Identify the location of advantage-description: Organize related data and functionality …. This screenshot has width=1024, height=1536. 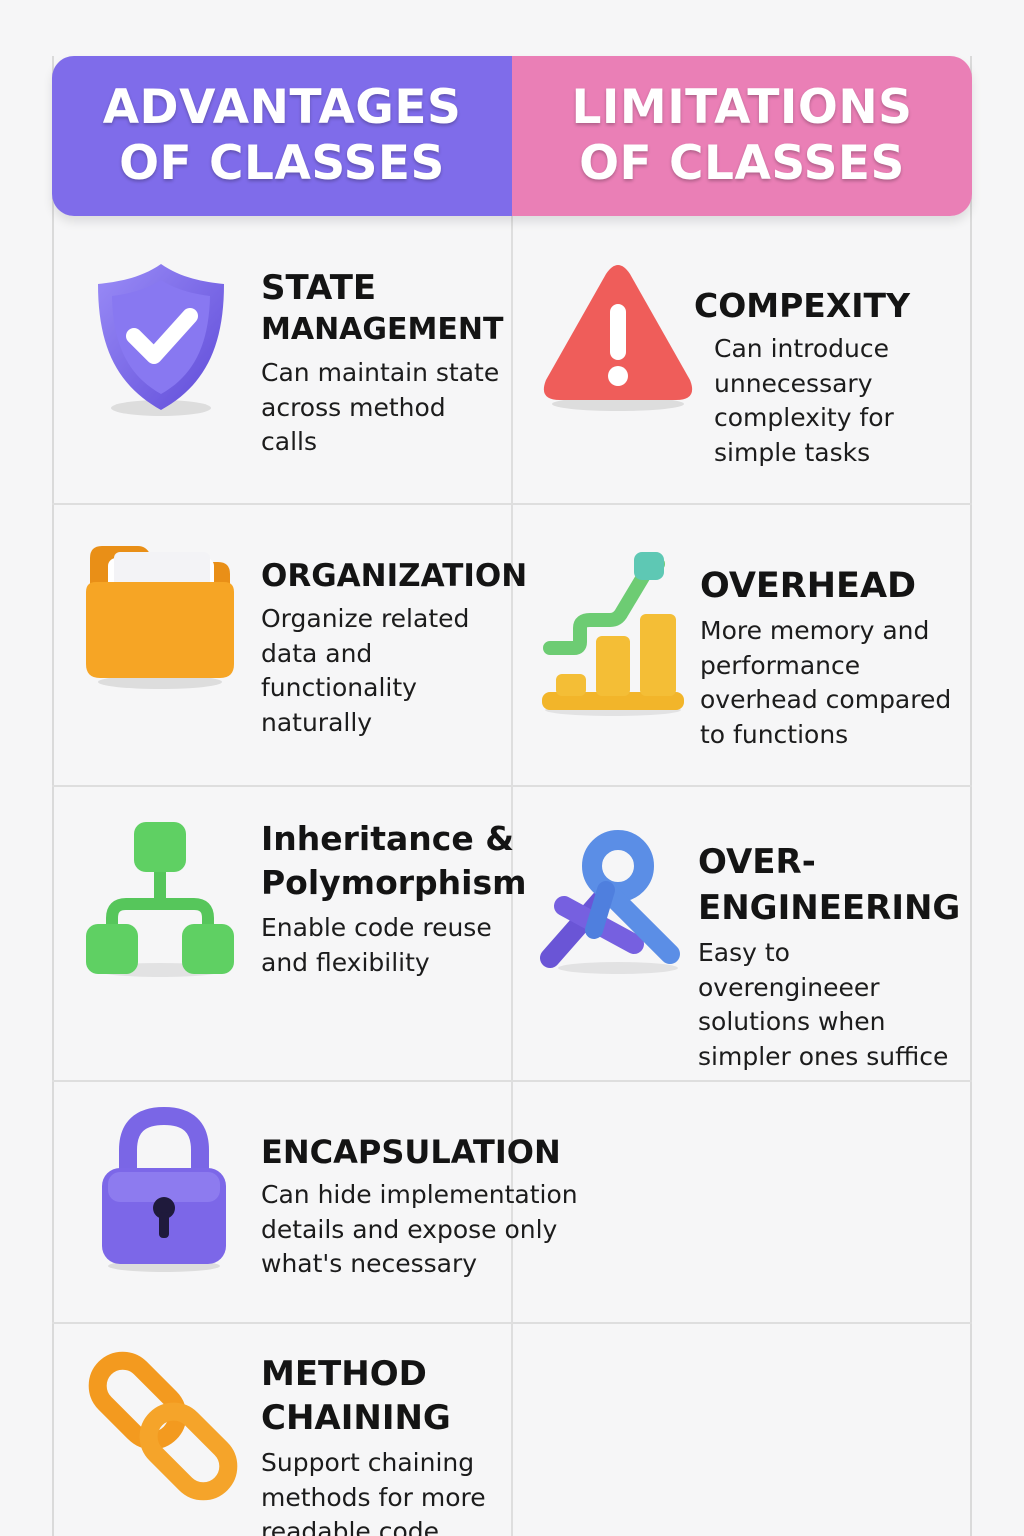
(365, 670).